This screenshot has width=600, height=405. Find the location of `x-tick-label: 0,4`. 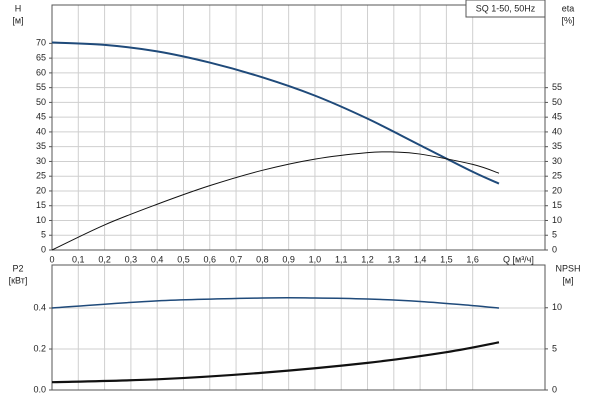

x-tick-label: 0,4 is located at coordinates (157, 259).